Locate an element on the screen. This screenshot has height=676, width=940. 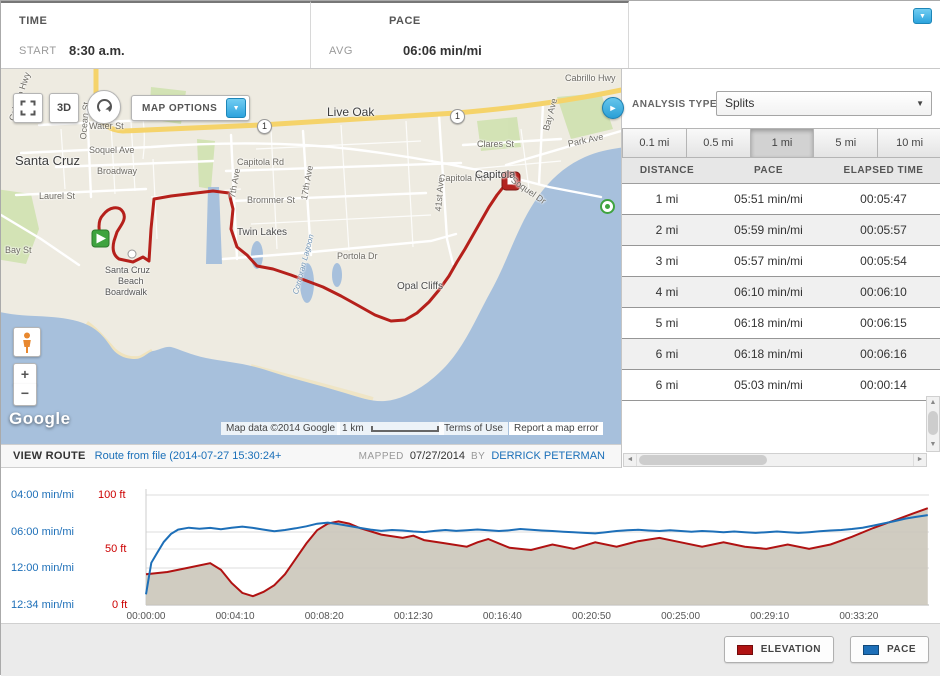
split-row: 6 mi 06:18 min/mi 00:06:16 is located at coordinates (781, 354).